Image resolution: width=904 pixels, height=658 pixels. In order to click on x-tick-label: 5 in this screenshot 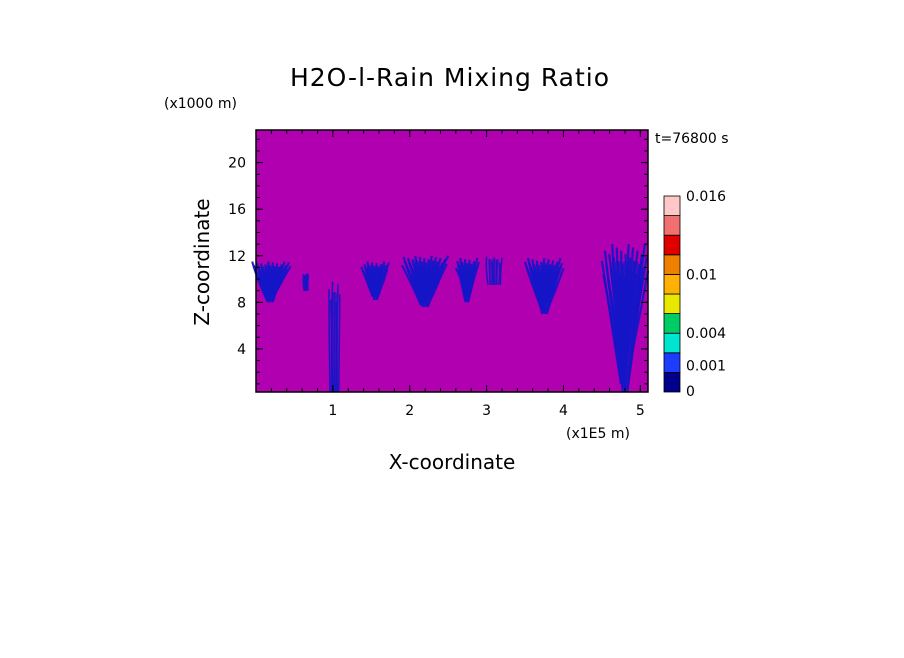, I will do `click(640, 411)`.